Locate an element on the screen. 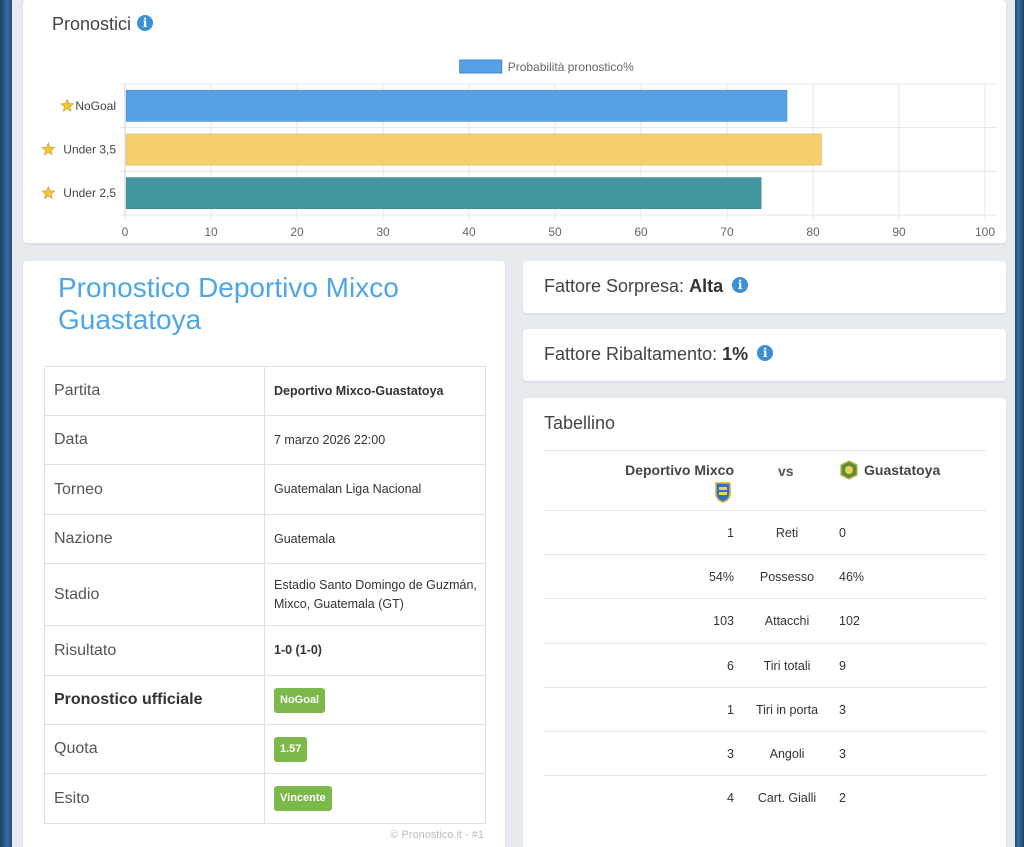 Image resolution: width=1024 pixels, height=847 pixels. copyright-text: © Pronostico.it - #1 is located at coordinates (437, 835).